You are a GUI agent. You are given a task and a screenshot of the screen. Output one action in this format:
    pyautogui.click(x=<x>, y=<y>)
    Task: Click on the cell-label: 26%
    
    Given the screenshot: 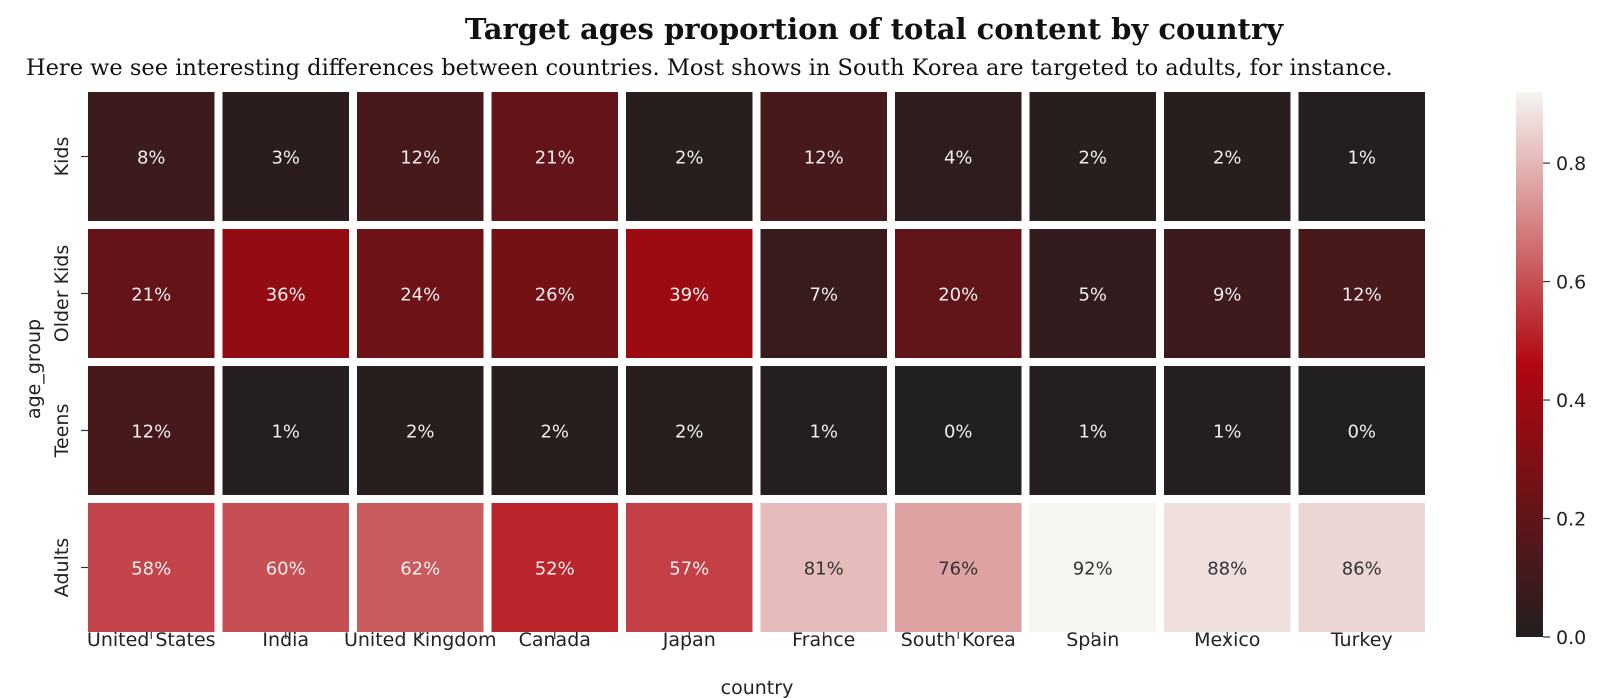 What is the action you would take?
    pyautogui.click(x=555, y=295)
    